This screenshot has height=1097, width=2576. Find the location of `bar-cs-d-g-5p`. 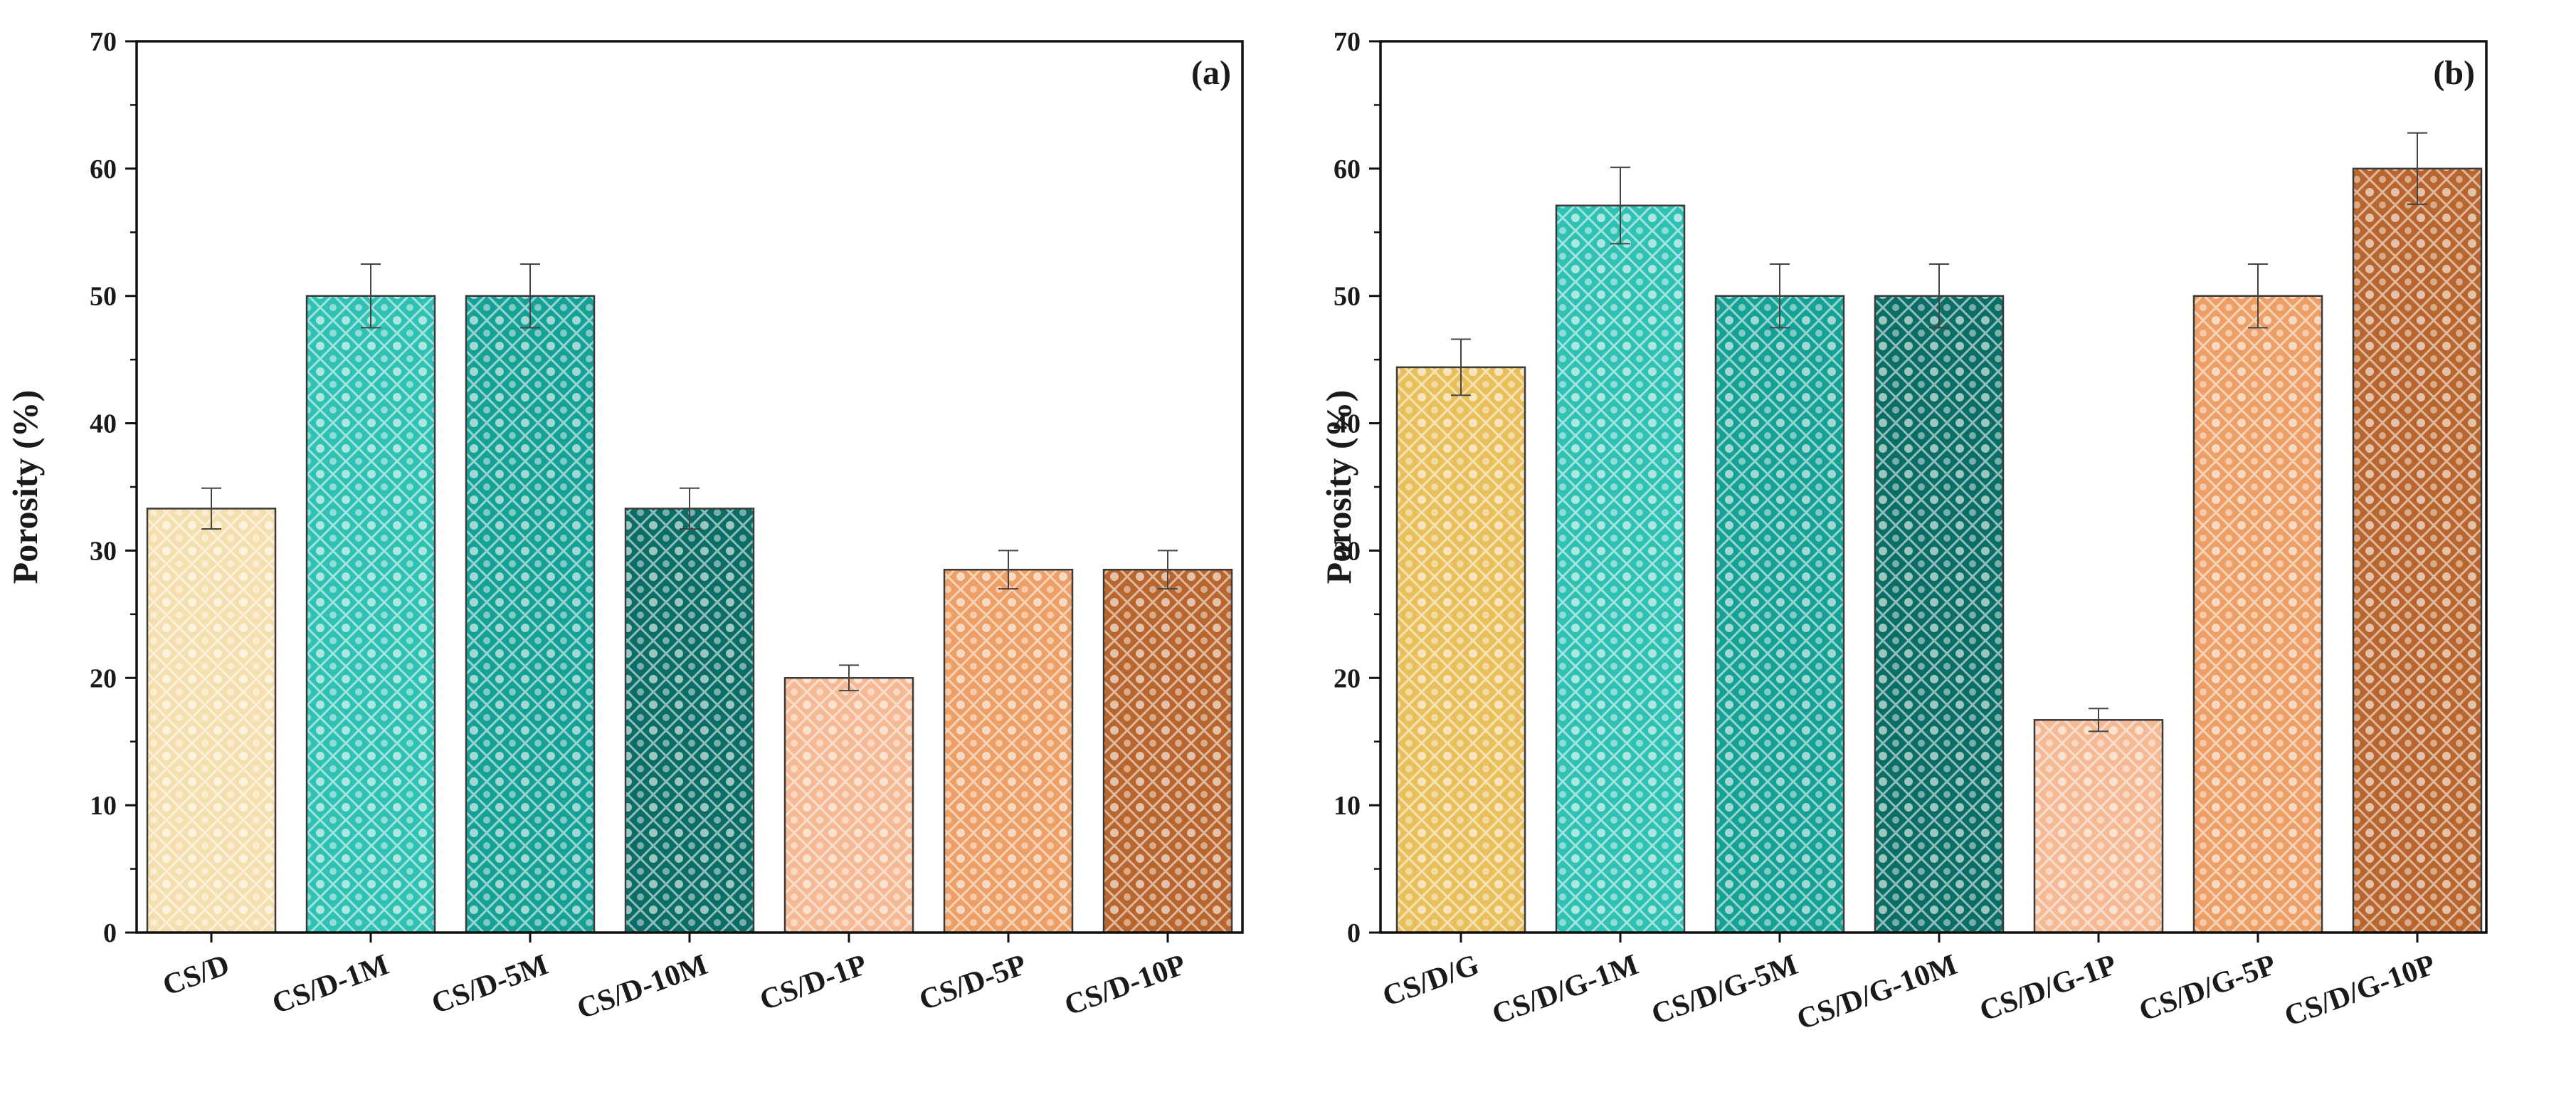

bar-cs-d-g-5p is located at coordinates (2257, 614).